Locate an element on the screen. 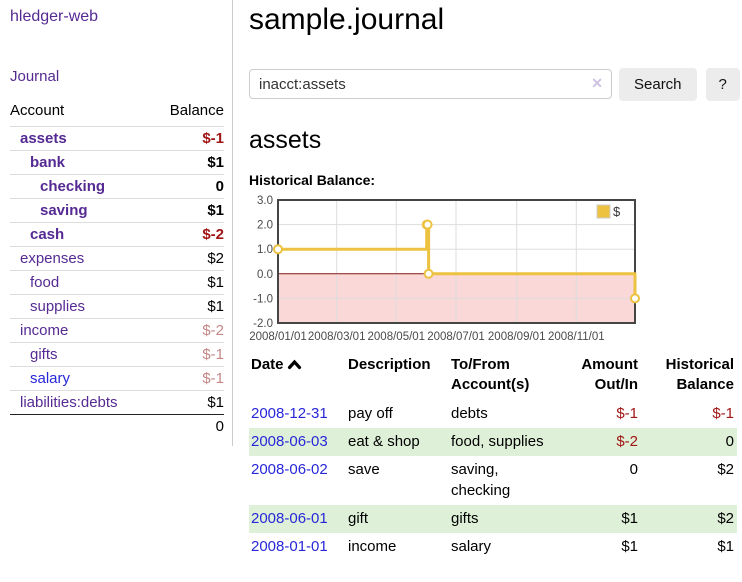  search-input is located at coordinates (430, 84).